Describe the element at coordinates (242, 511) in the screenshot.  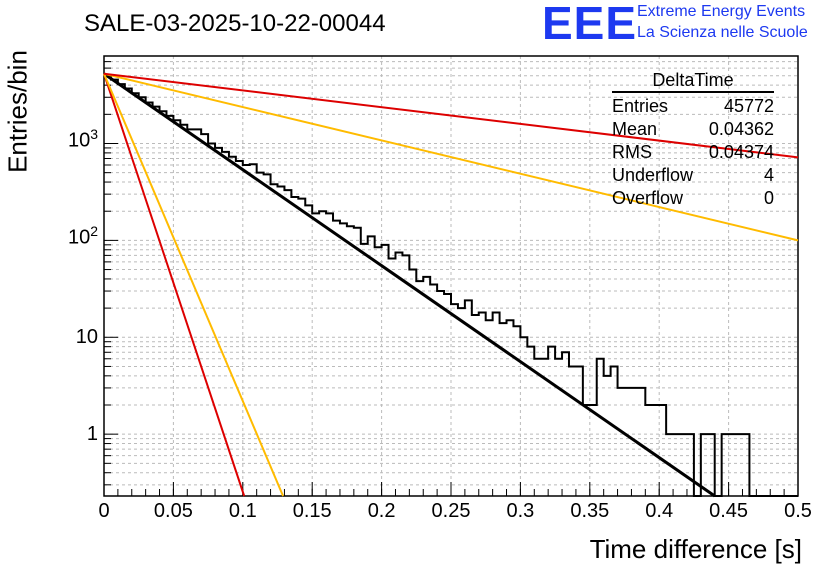
I see `x-tick-label: 0.1` at that location.